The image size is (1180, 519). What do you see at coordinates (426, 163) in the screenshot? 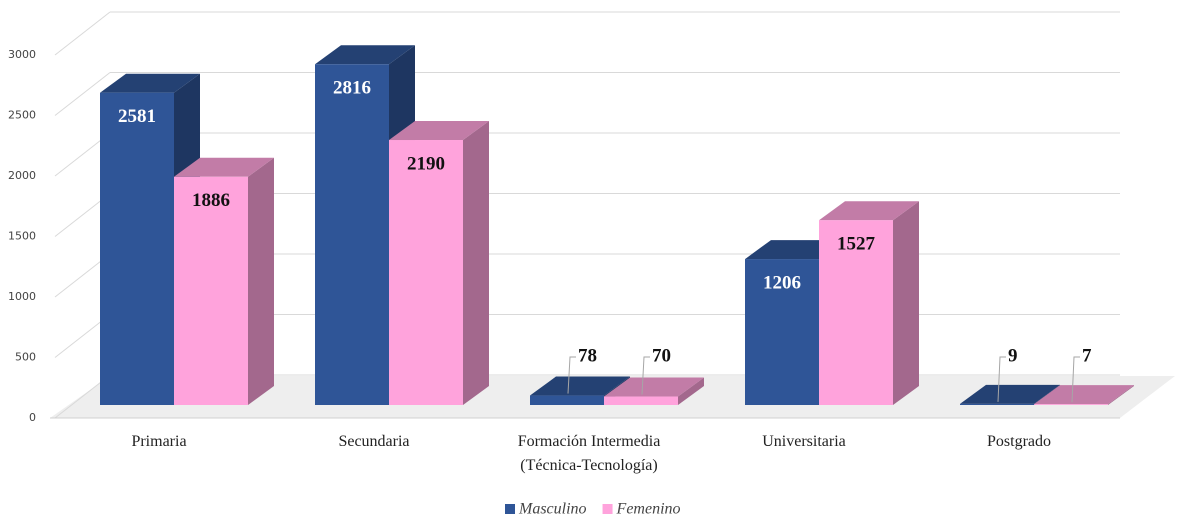
I see `data-label: 2190` at bounding box center [426, 163].